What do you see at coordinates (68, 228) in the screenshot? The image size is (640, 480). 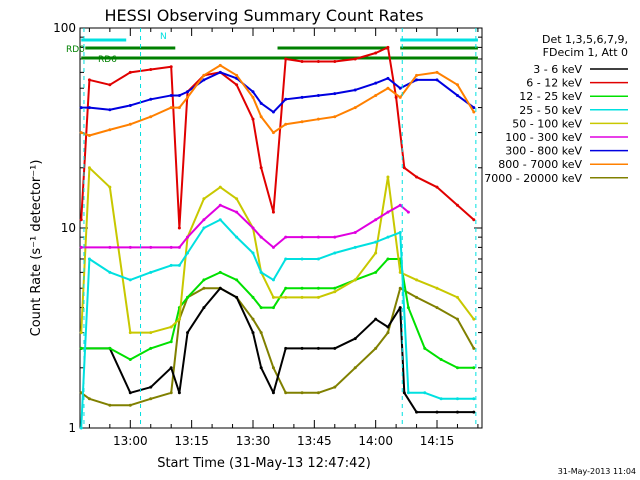 I see `y-tick-label: 10` at bounding box center [68, 228].